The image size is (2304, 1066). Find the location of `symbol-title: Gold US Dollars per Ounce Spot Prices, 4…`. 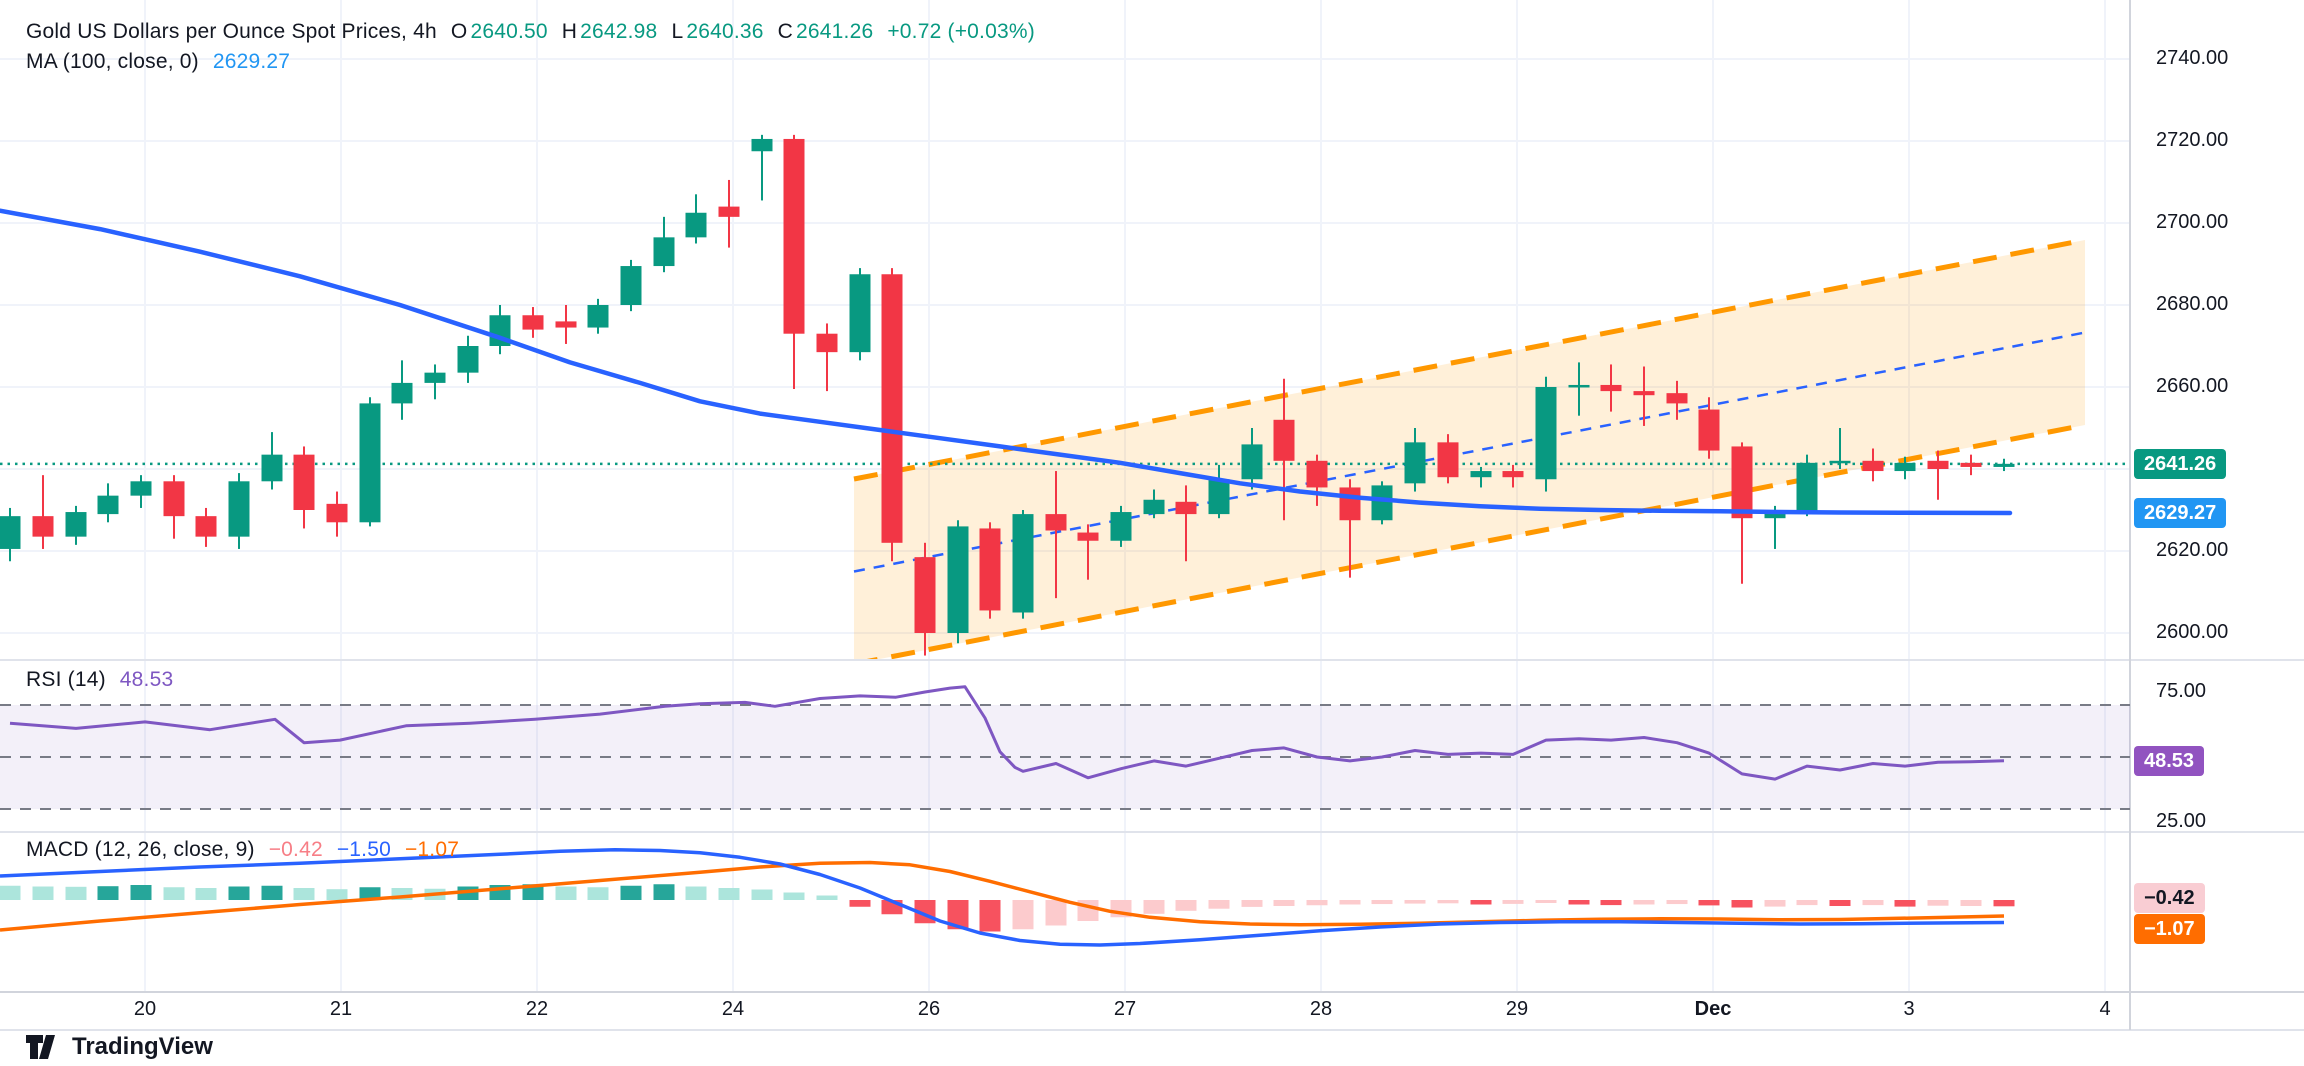

symbol-title: Gold US Dollars per Ounce Spot Prices, 4… is located at coordinates (231, 31).